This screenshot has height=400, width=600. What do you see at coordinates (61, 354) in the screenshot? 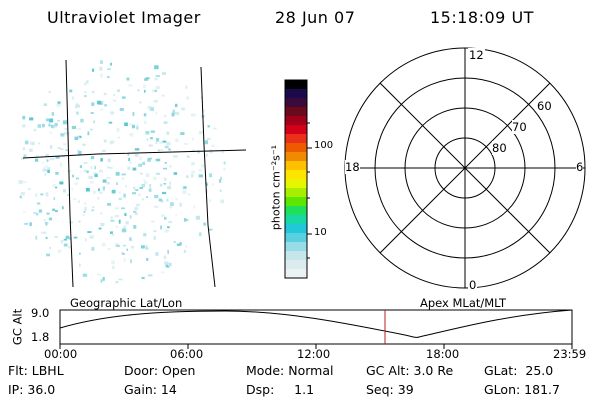
I see `timeline-x-tick-0000: 00:00` at bounding box center [61, 354].